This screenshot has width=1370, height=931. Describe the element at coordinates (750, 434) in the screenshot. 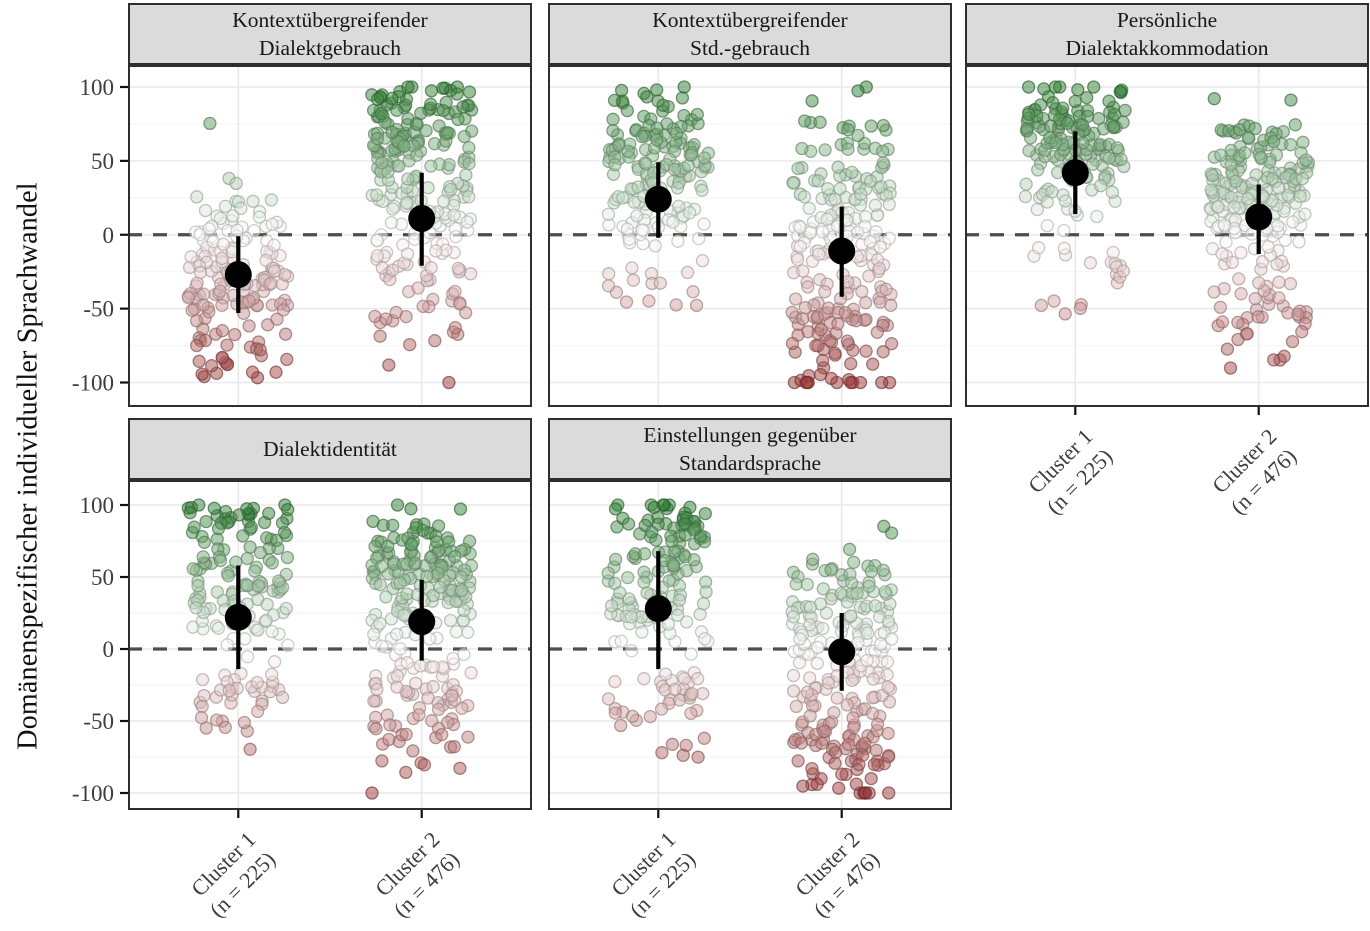

I see `facet-title-line: Einstellungen gegenüber` at that location.